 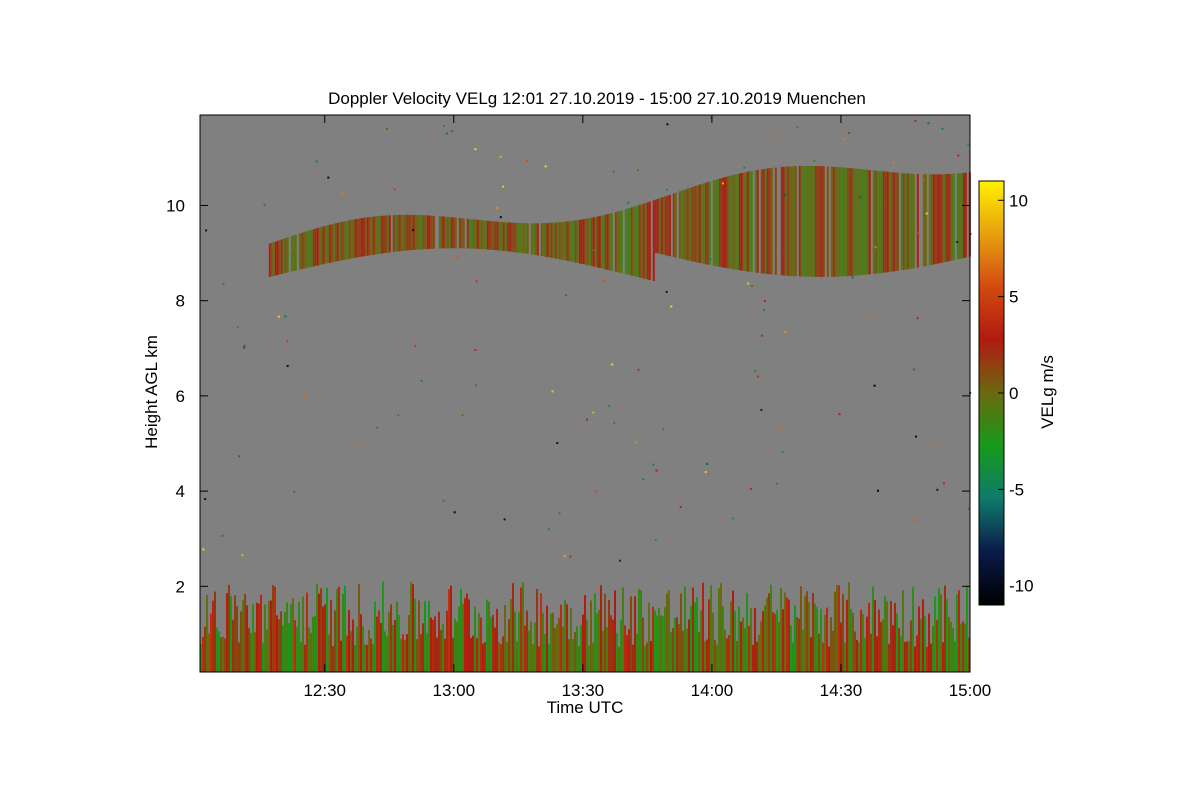 What do you see at coordinates (180, 301) in the screenshot?
I see `y-tick-label: 8` at bounding box center [180, 301].